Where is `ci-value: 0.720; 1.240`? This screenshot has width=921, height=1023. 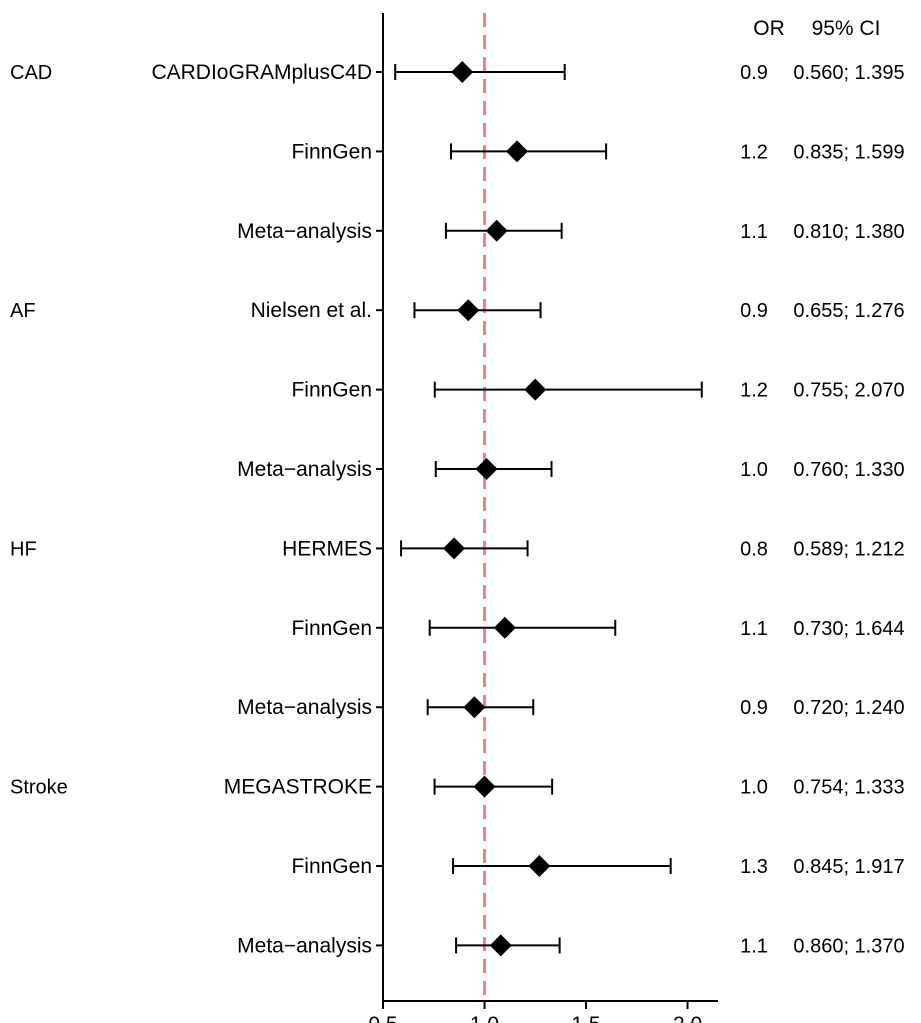
ci-value: 0.720; 1.240 is located at coordinates (848, 708).